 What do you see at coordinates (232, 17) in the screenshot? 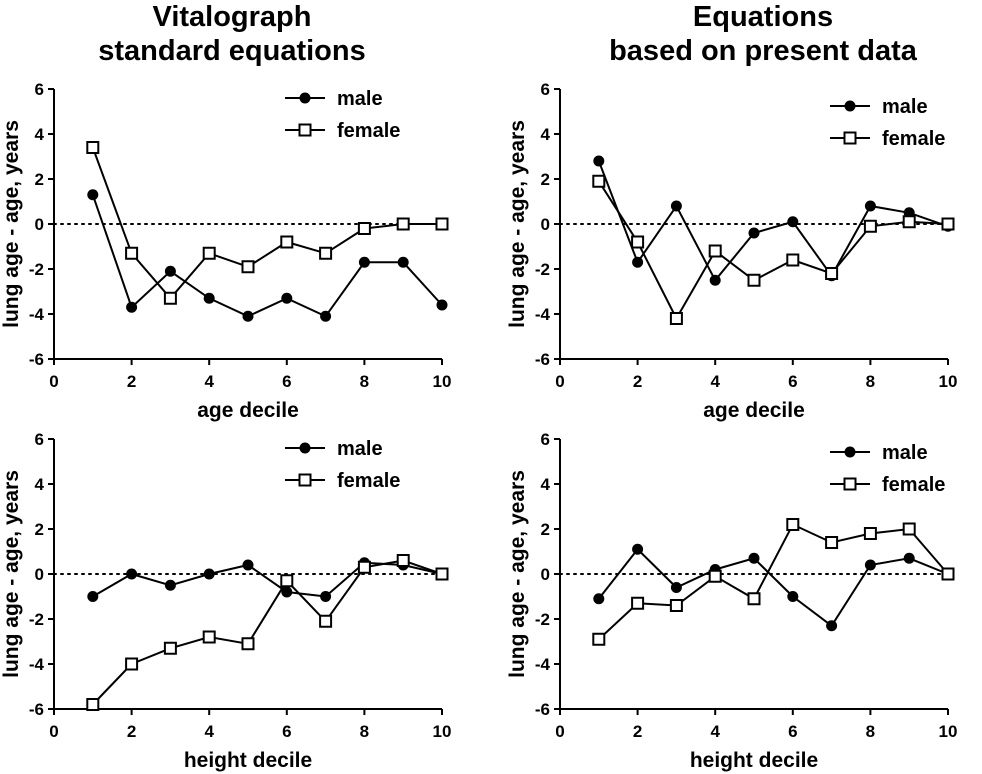
I see `column-title-left-line1: Vitalograph` at bounding box center [232, 17].